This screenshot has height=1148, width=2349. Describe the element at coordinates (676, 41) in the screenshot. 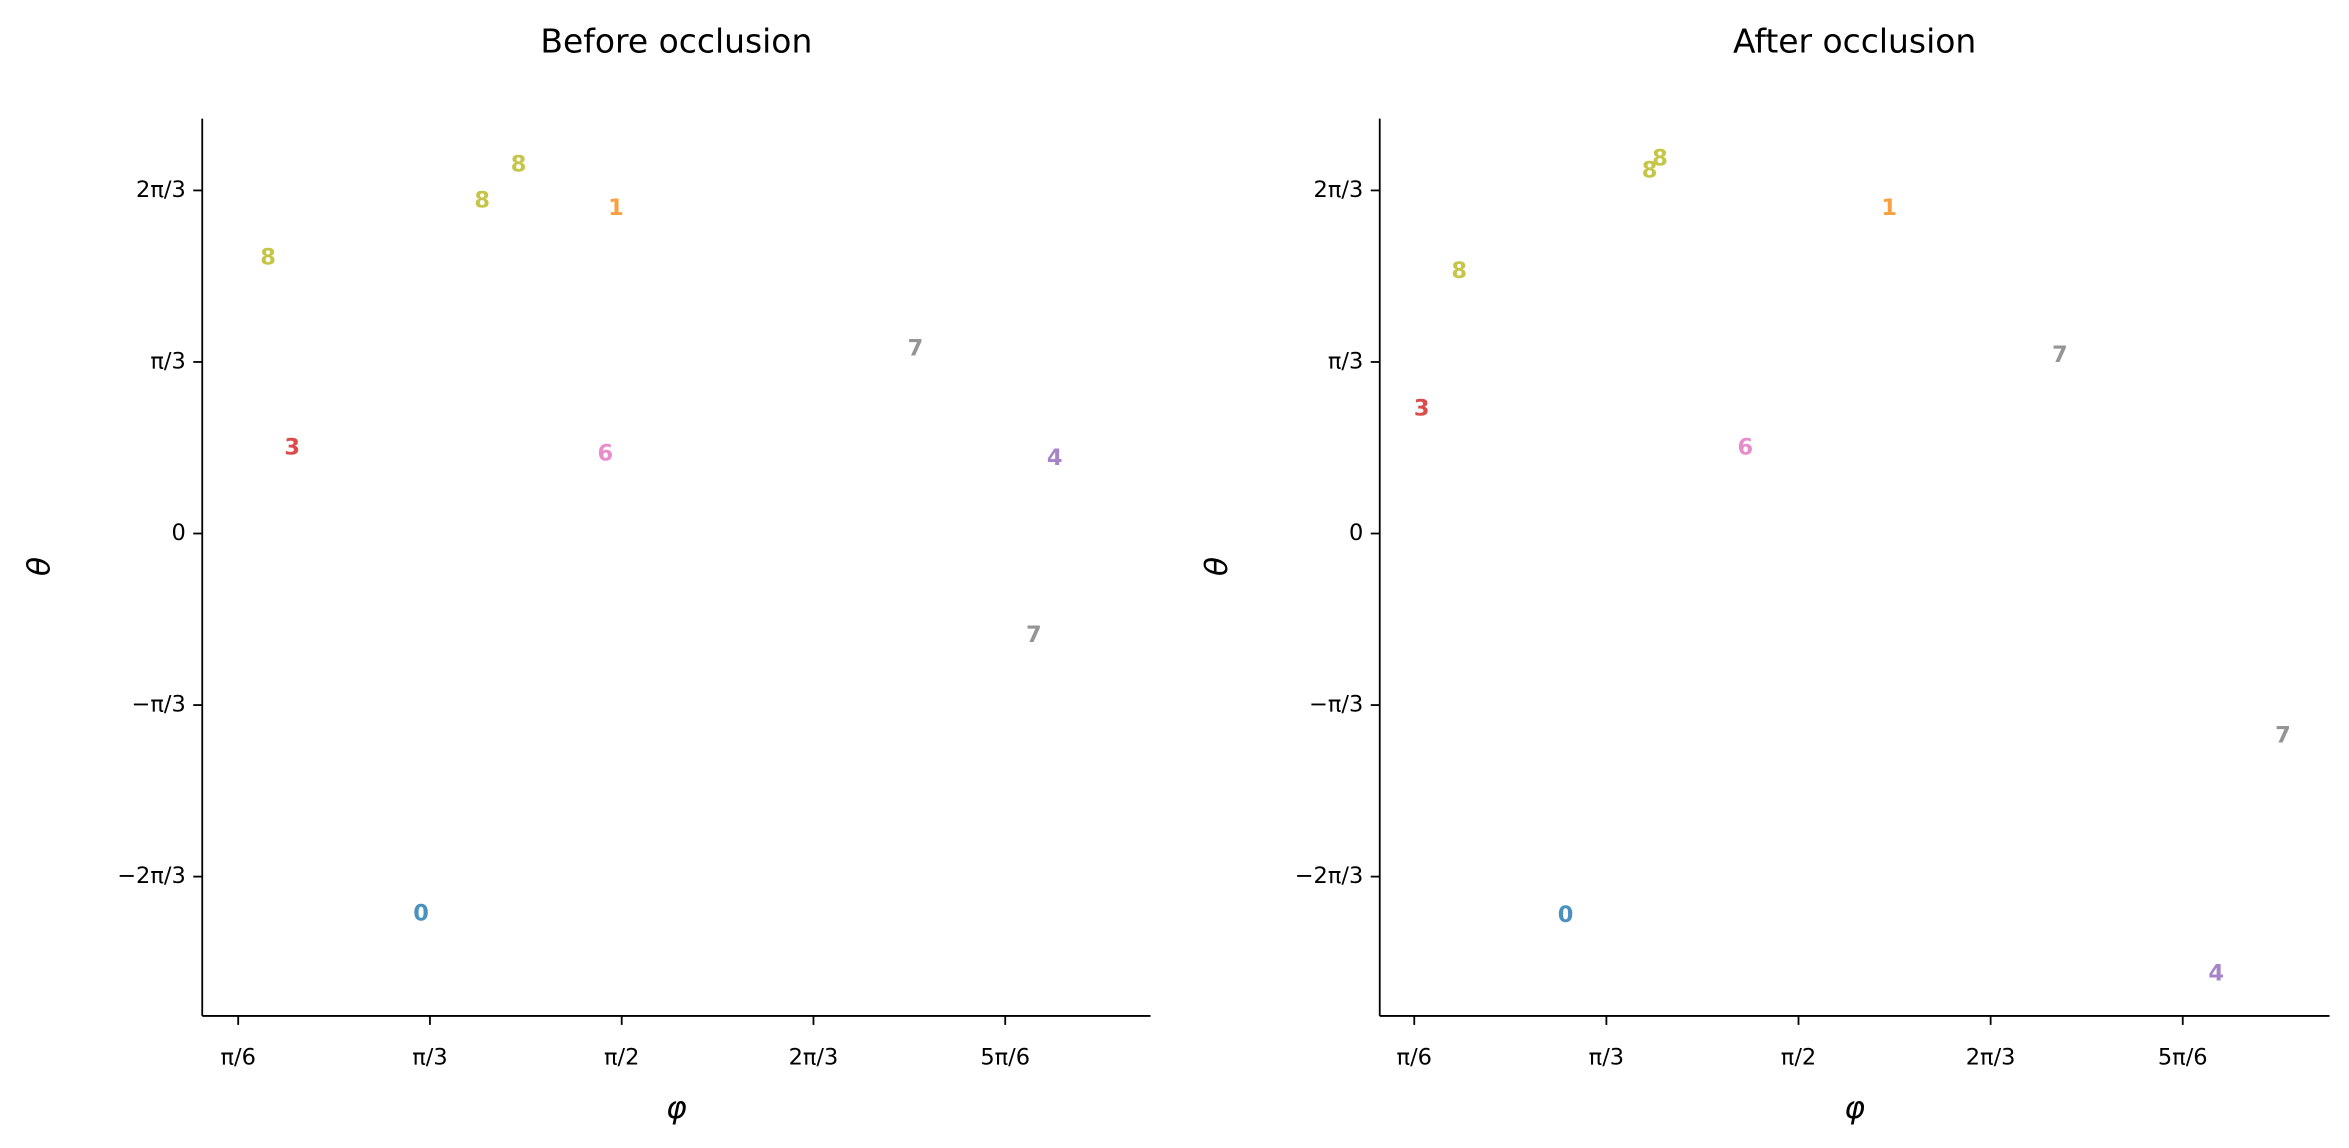

I see `chart-title: Before occlusion` at that location.